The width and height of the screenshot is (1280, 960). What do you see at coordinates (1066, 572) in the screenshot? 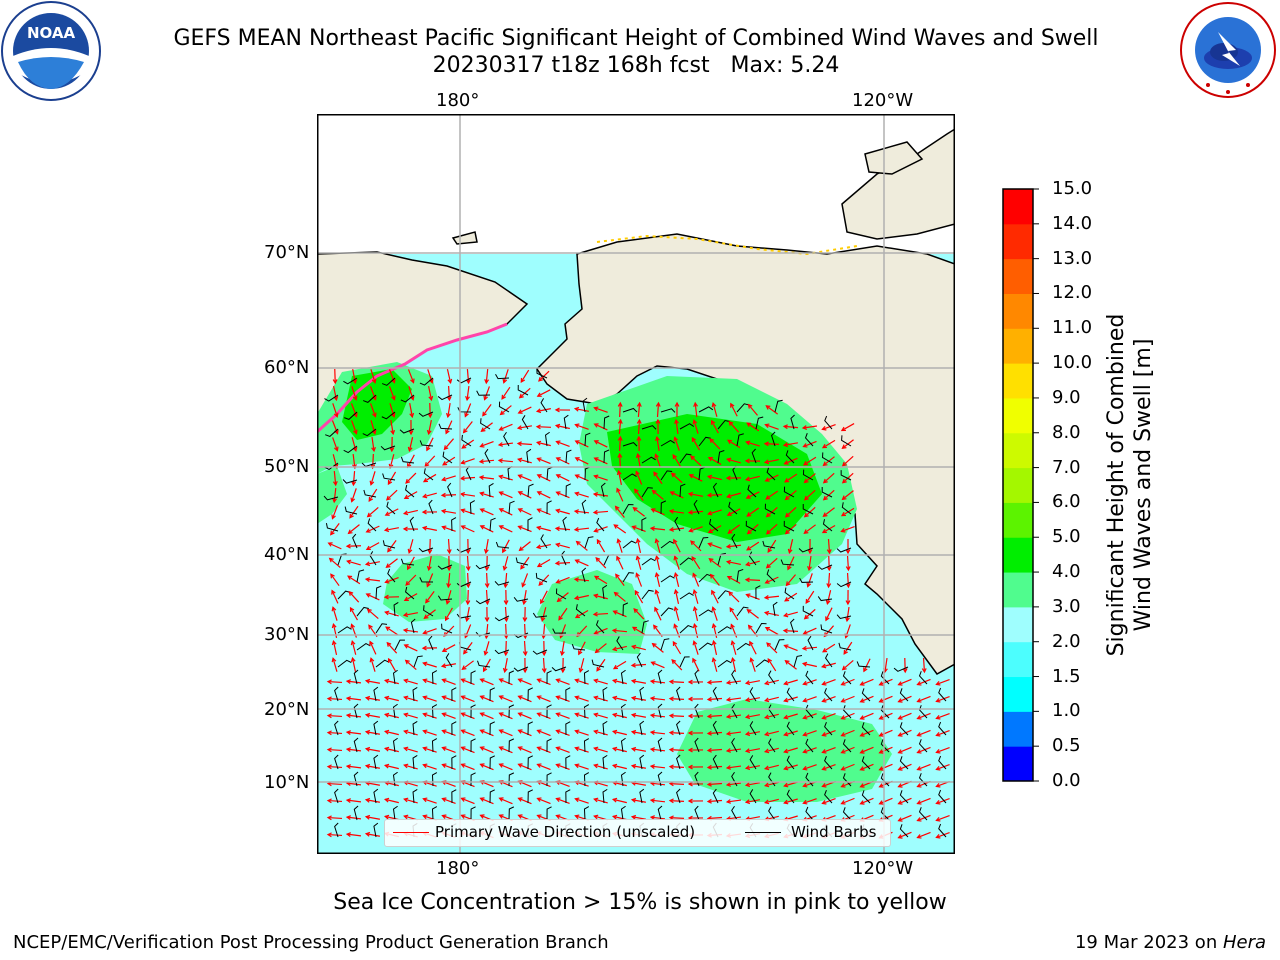
I see `colorbar-tick-label: 4.0` at bounding box center [1066, 572].